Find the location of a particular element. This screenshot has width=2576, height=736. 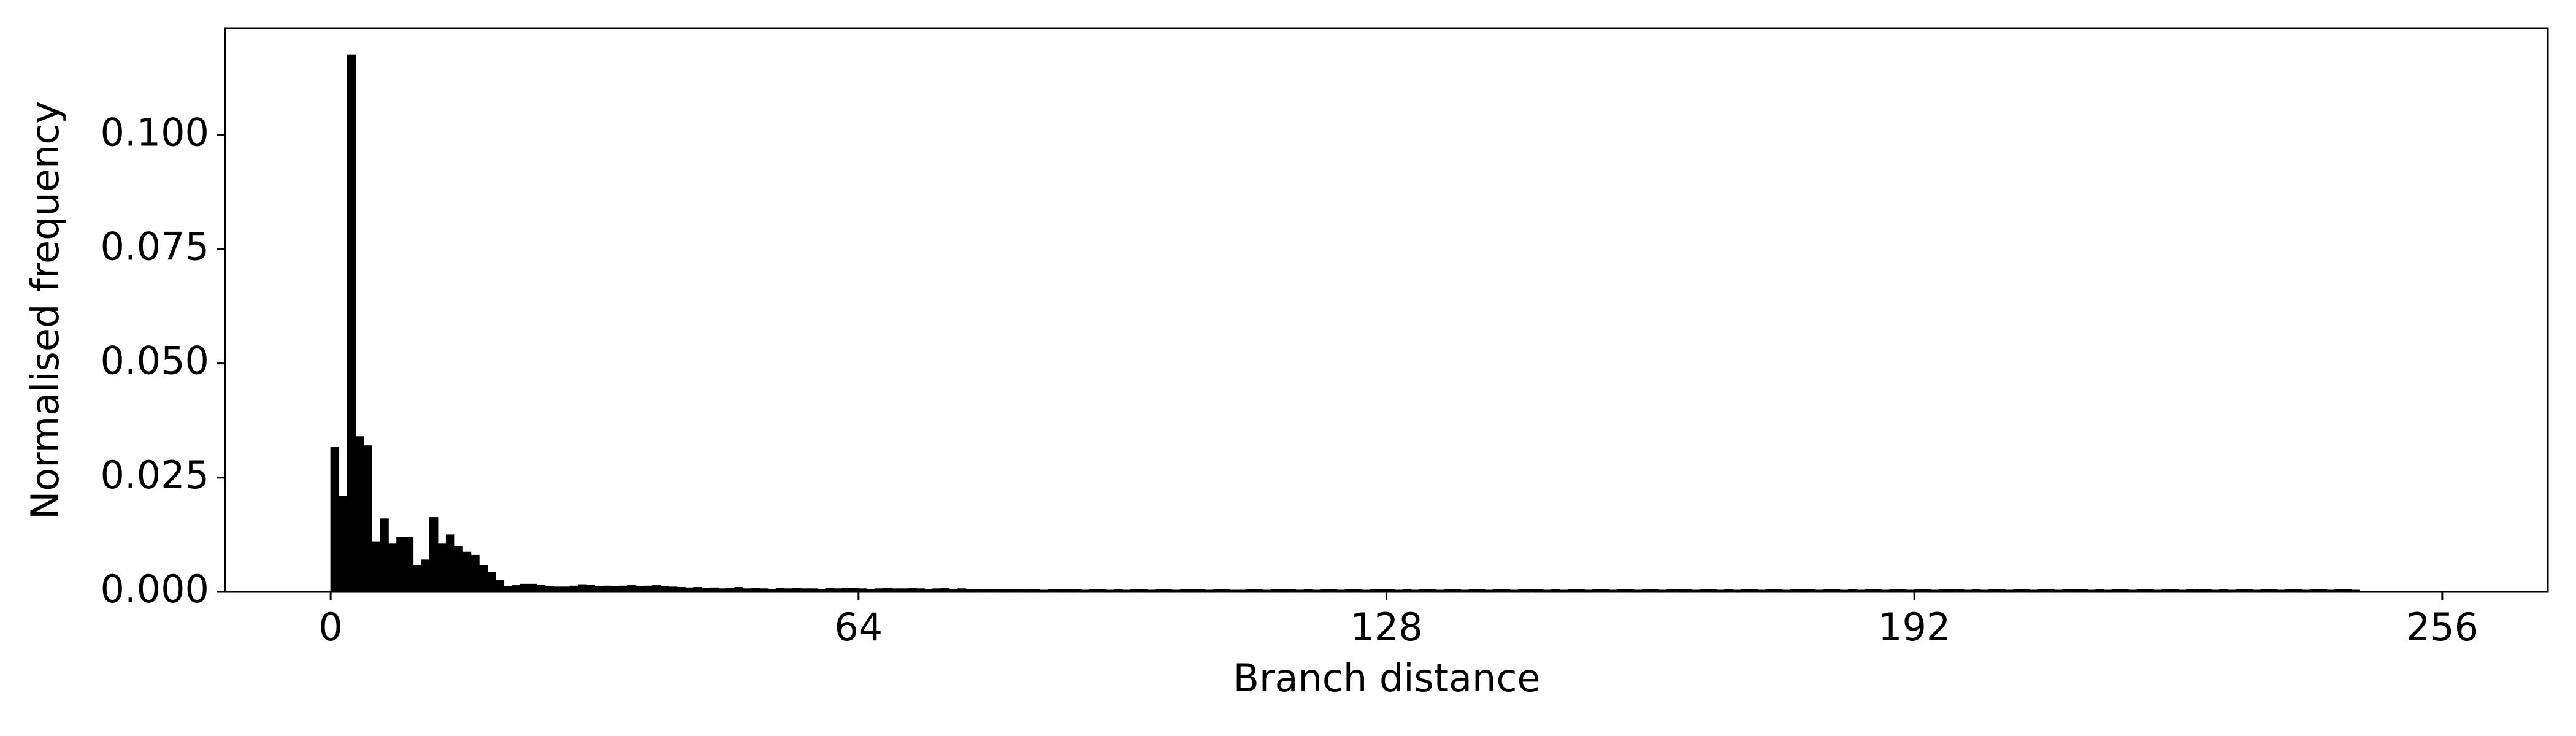

x-tick-label: 128 is located at coordinates (1386, 627).